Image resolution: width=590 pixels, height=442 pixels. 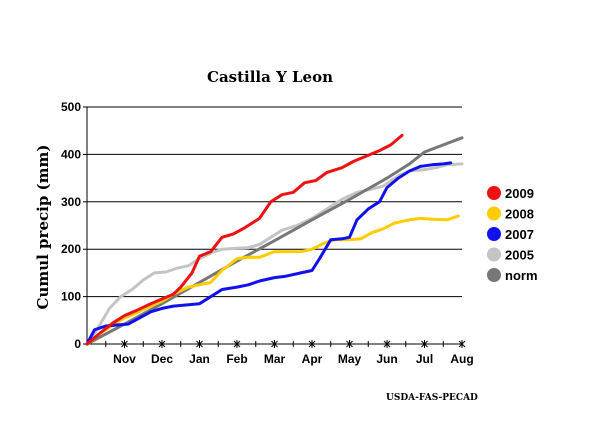 I want to click on x-tick-label: Mar, so click(x=275, y=359).